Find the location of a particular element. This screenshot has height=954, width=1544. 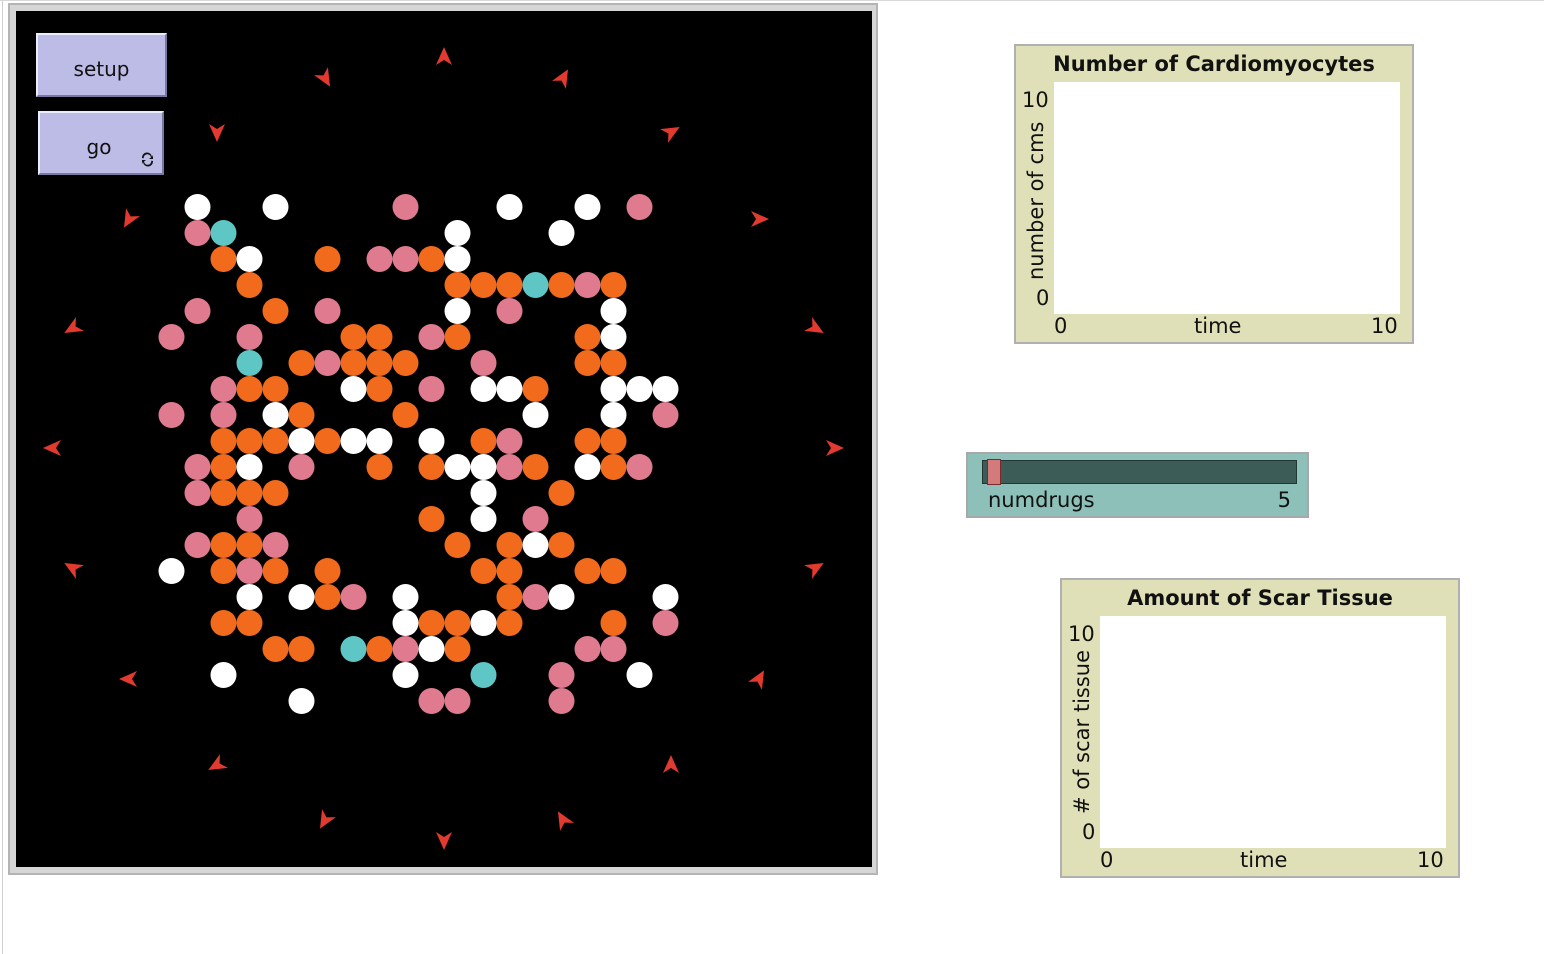

y-max-tick: 10 is located at coordinates (1035, 100).